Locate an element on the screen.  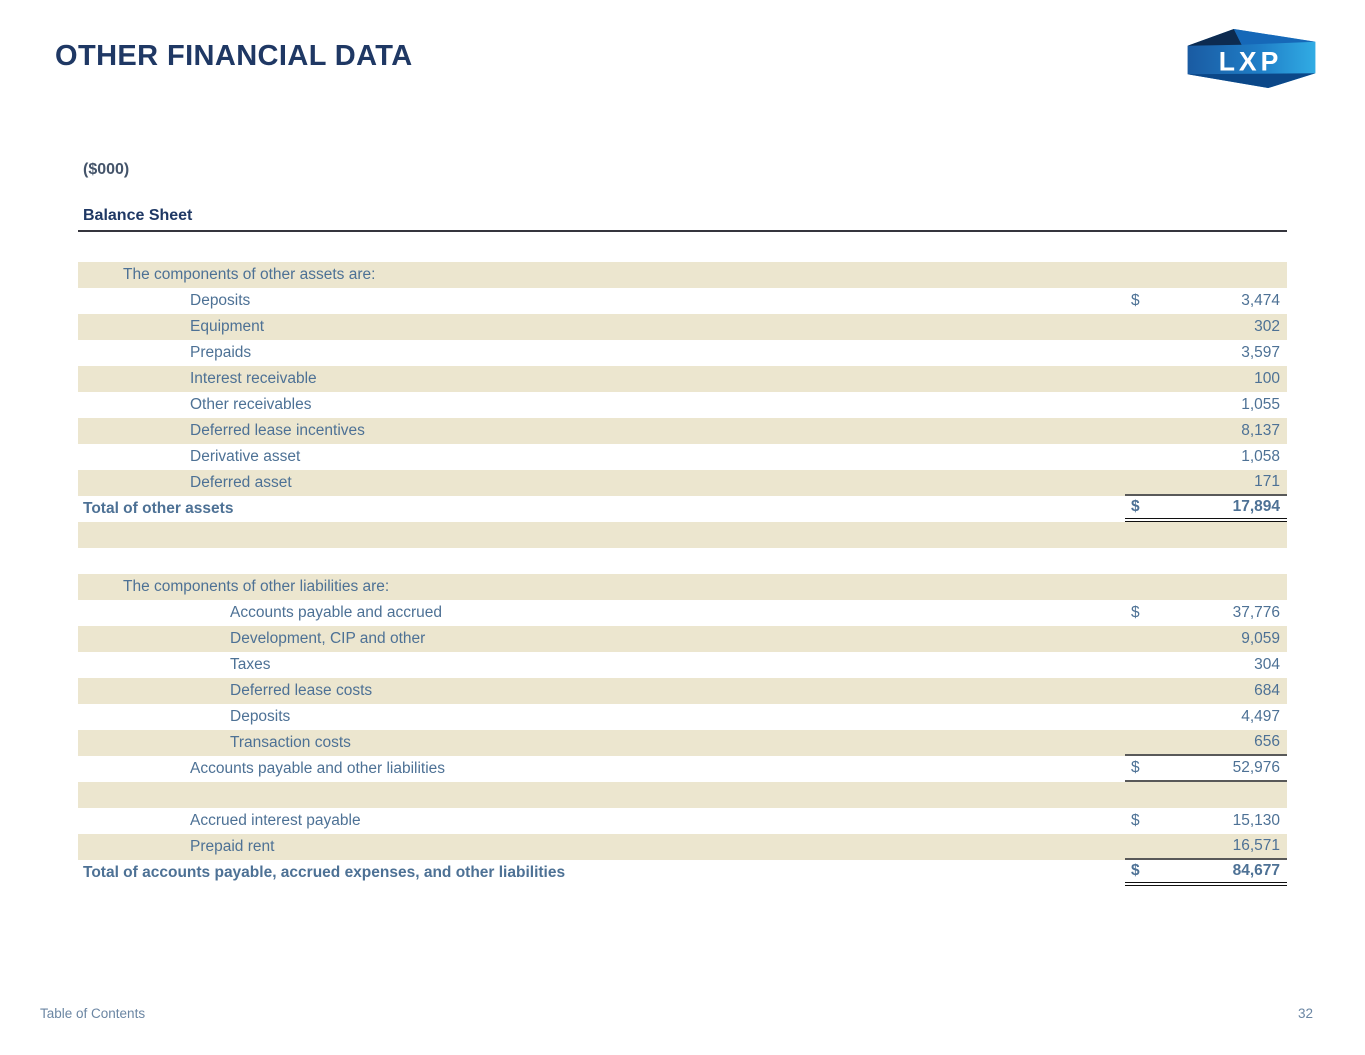
table-row: Interest receivable 100 is located at coordinates (682, 379).